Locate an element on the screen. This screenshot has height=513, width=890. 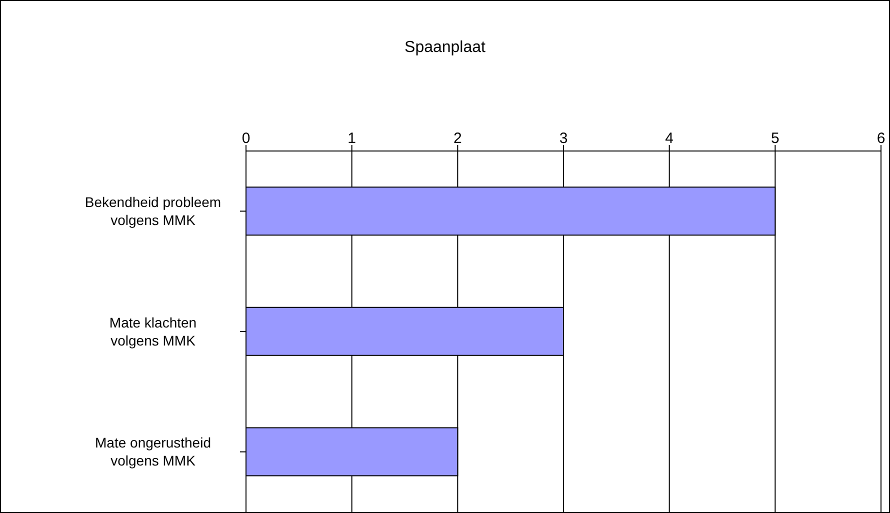
x-tick-label: 1 is located at coordinates (352, 138).